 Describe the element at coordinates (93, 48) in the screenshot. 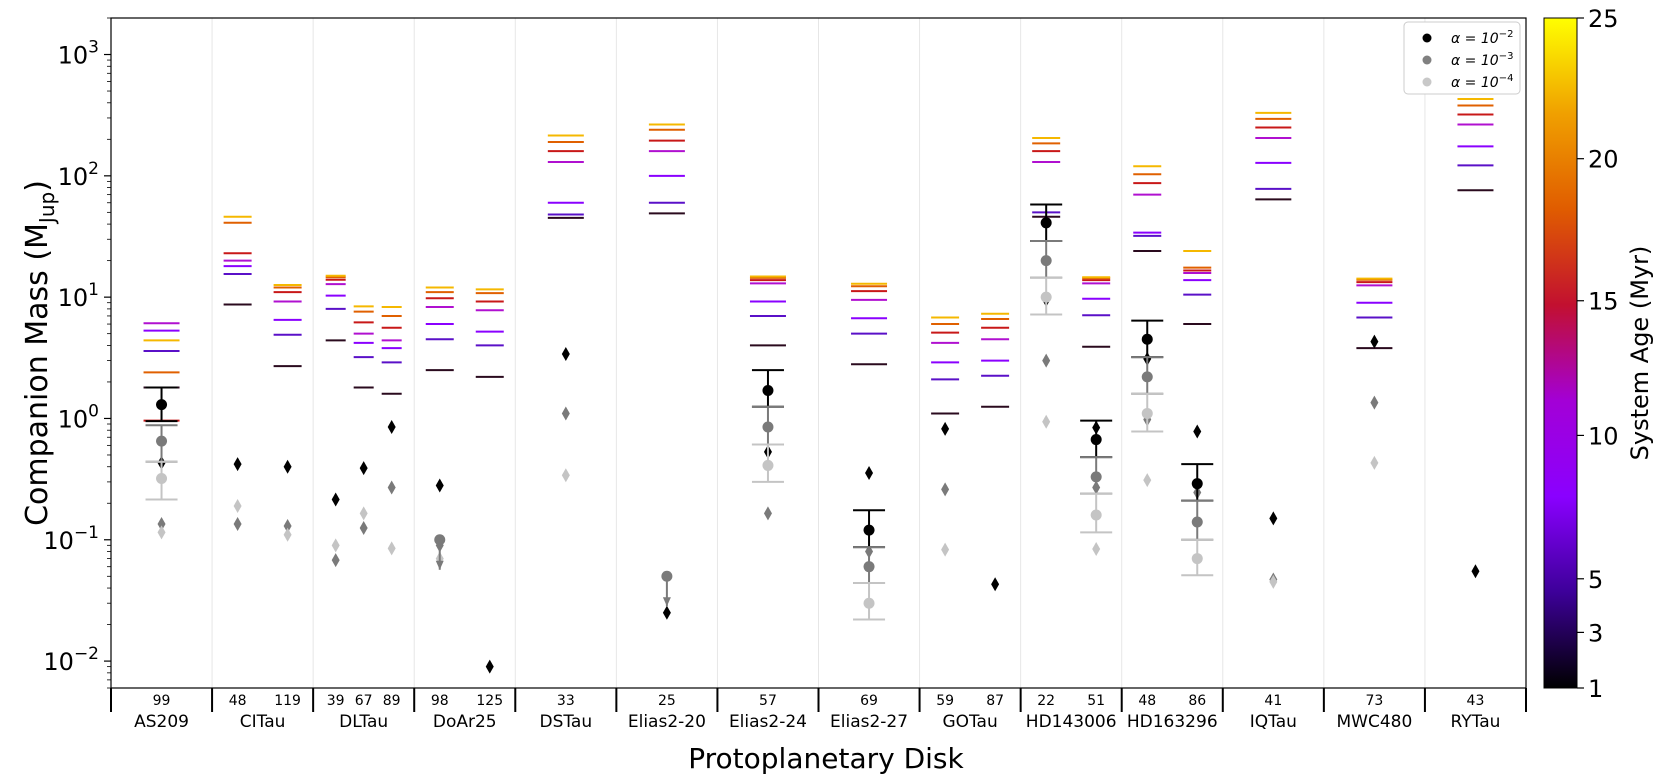

I see `y-tick-label-exp: 3` at that location.